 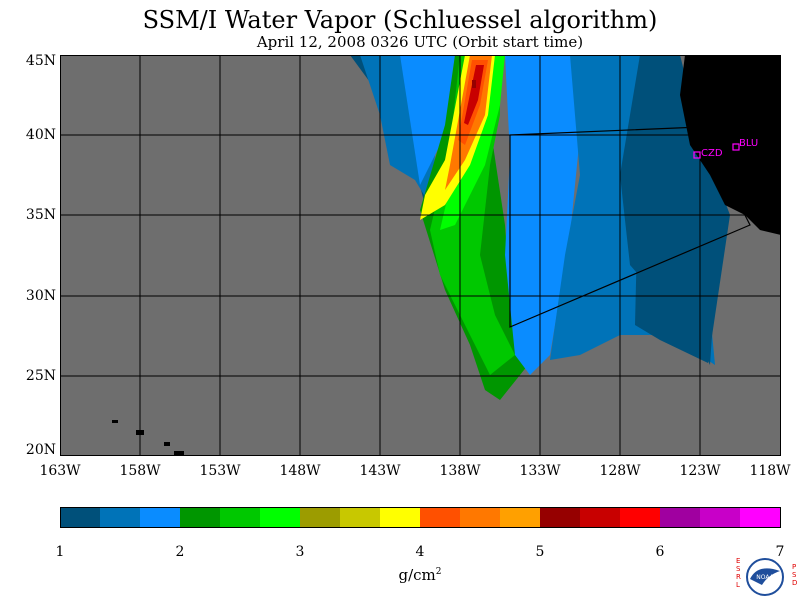 What do you see at coordinates (780, 552) in the screenshot?
I see `colorbar-label-7: 7` at bounding box center [780, 552].